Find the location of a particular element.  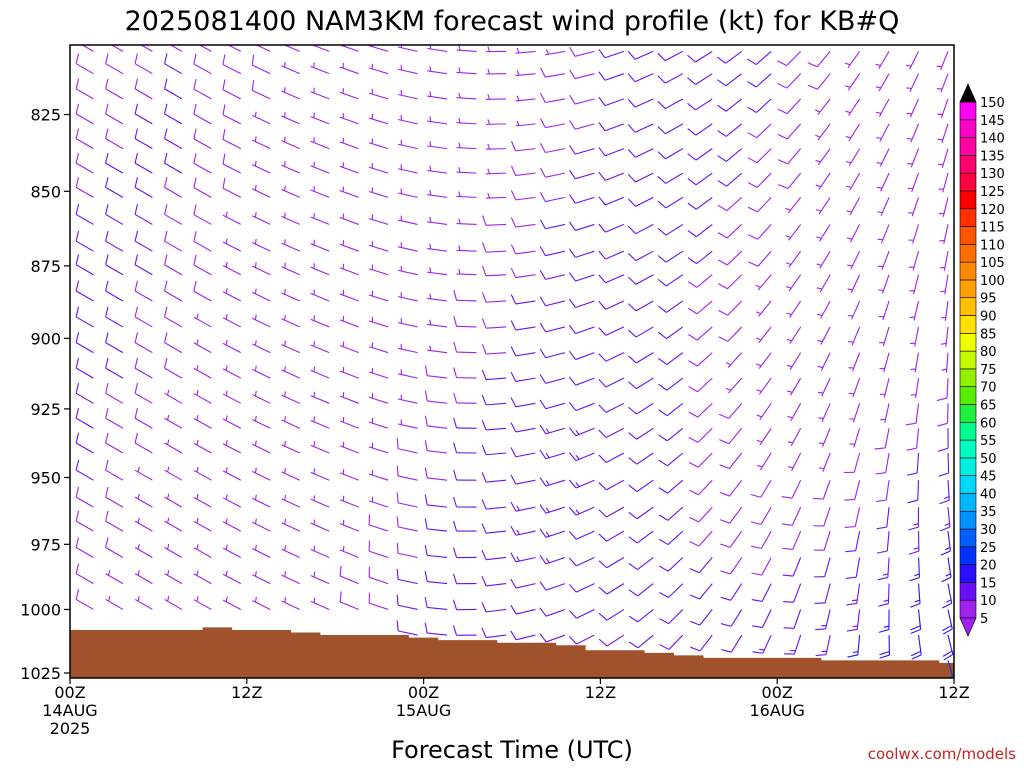

credit-link: coolwx.com/models is located at coordinates (942, 754).